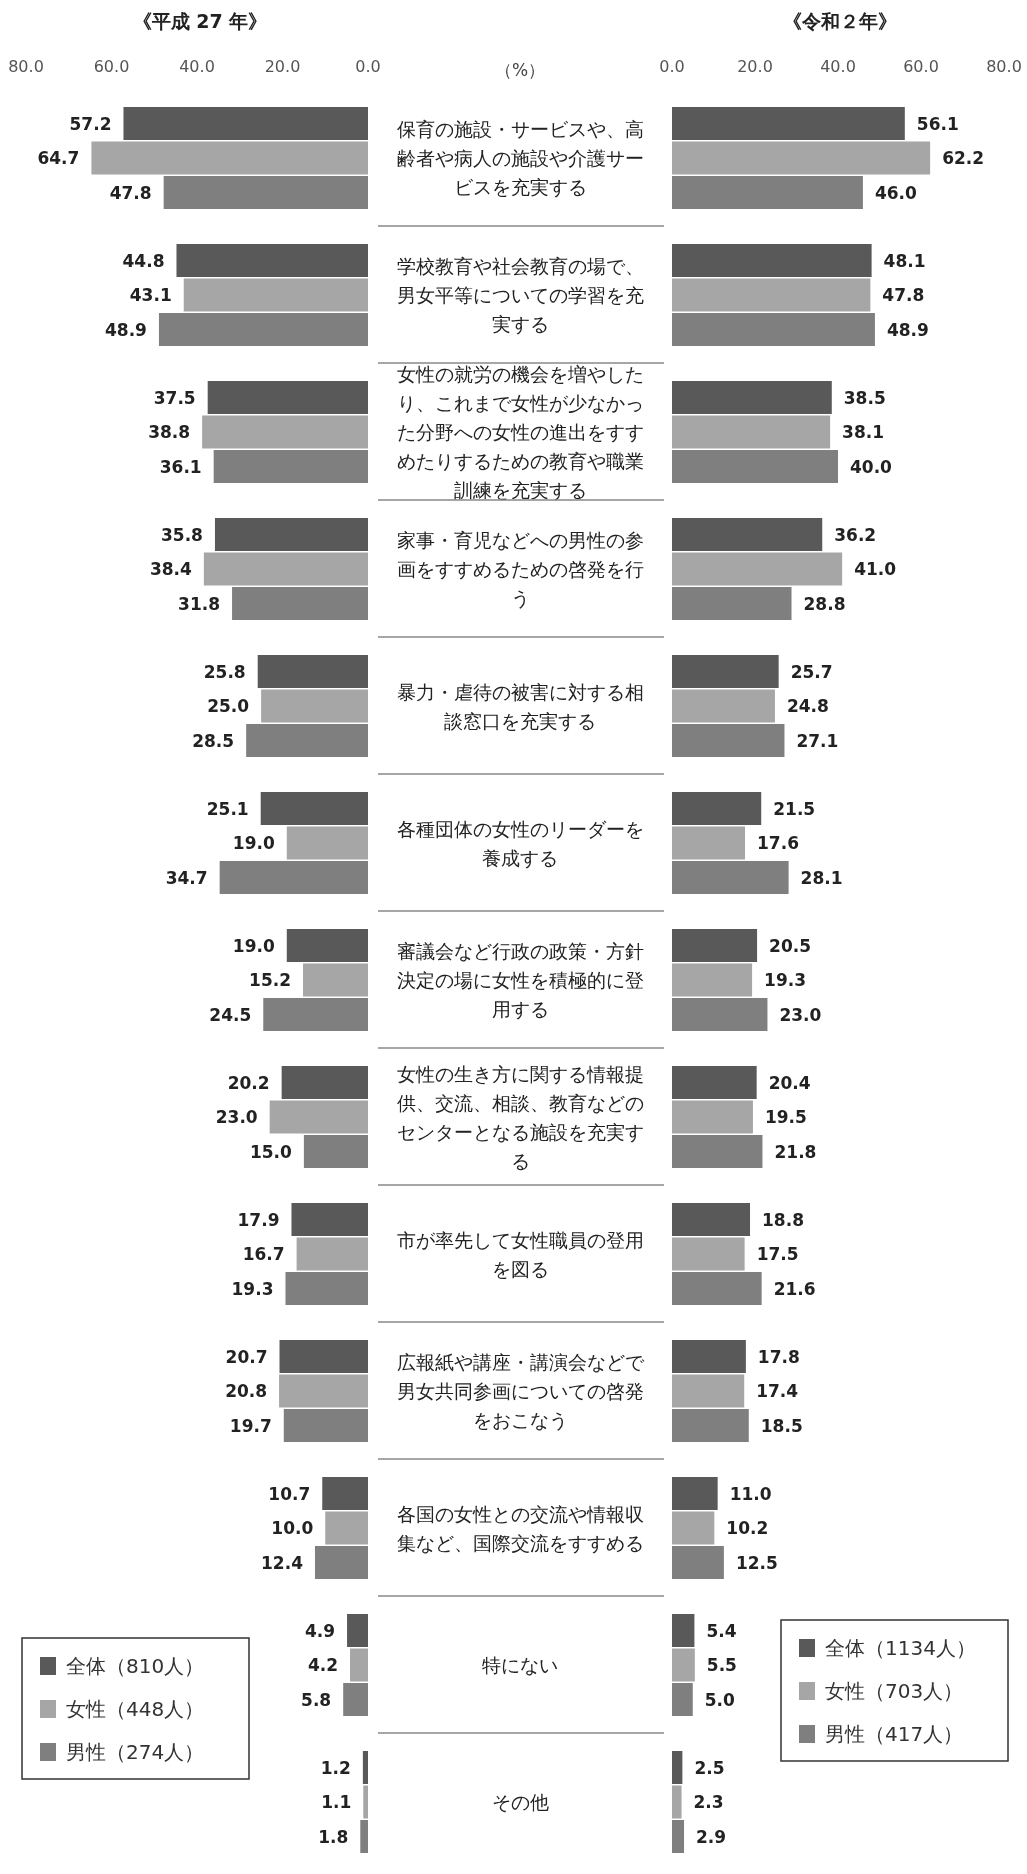  I want to click on data-label: 10.7, so click(289, 1493).